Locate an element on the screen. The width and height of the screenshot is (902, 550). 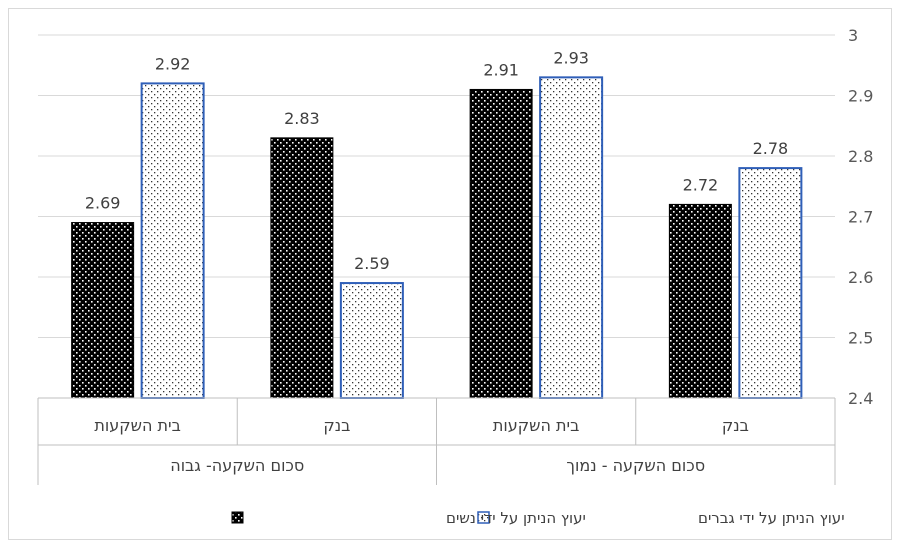
data-label: 2.92 is located at coordinates (173, 63).